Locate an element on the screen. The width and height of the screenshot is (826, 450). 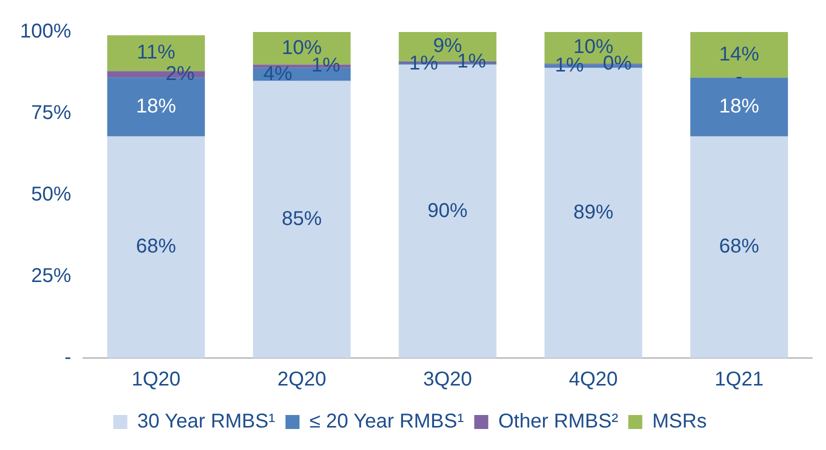
data-label: 85% is located at coordinates (302, 219).